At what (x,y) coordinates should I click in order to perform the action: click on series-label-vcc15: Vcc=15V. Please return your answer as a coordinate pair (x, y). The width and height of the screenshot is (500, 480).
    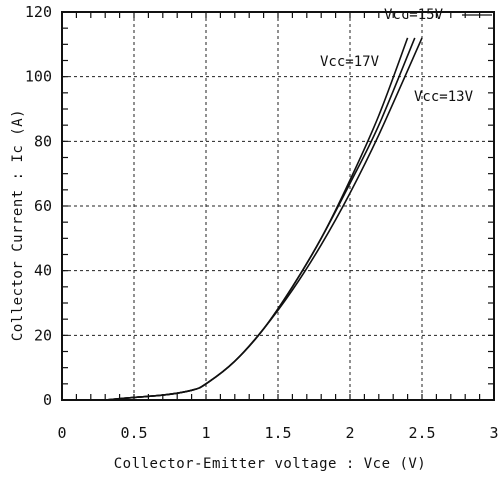
    Looking at the image, I should click on (414, 15).